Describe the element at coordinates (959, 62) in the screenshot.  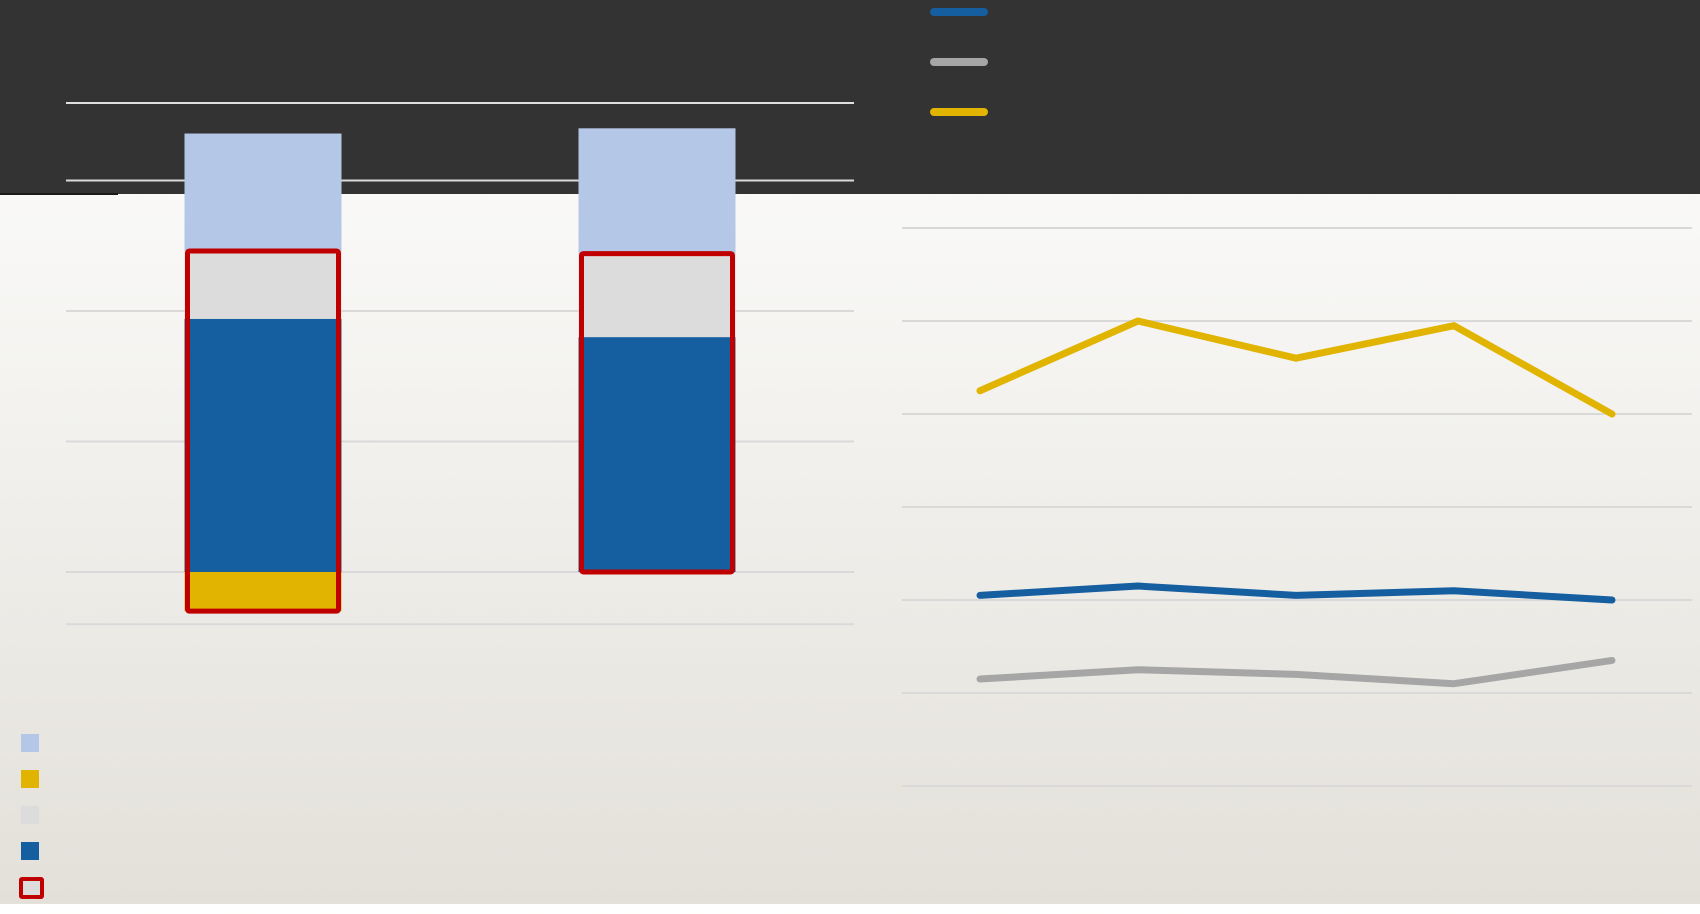
I see `legend-line-swatch-gray` at that location.